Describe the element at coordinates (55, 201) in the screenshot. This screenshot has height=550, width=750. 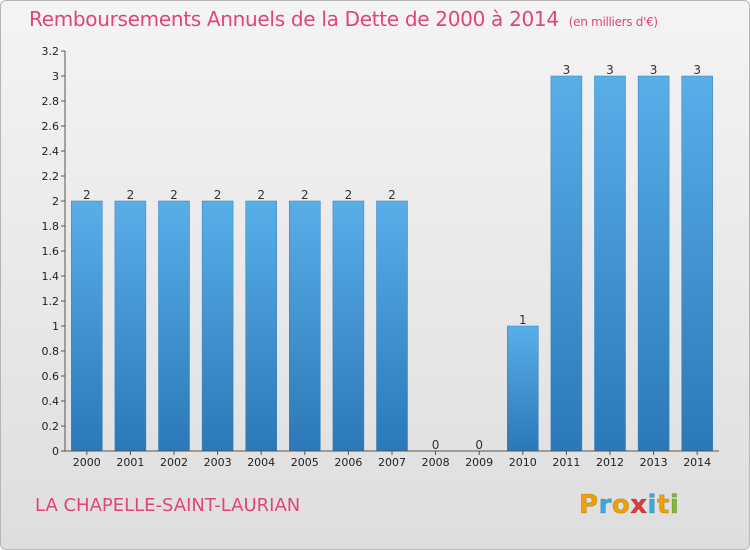
I see `y-tick-label: 2` at that location.